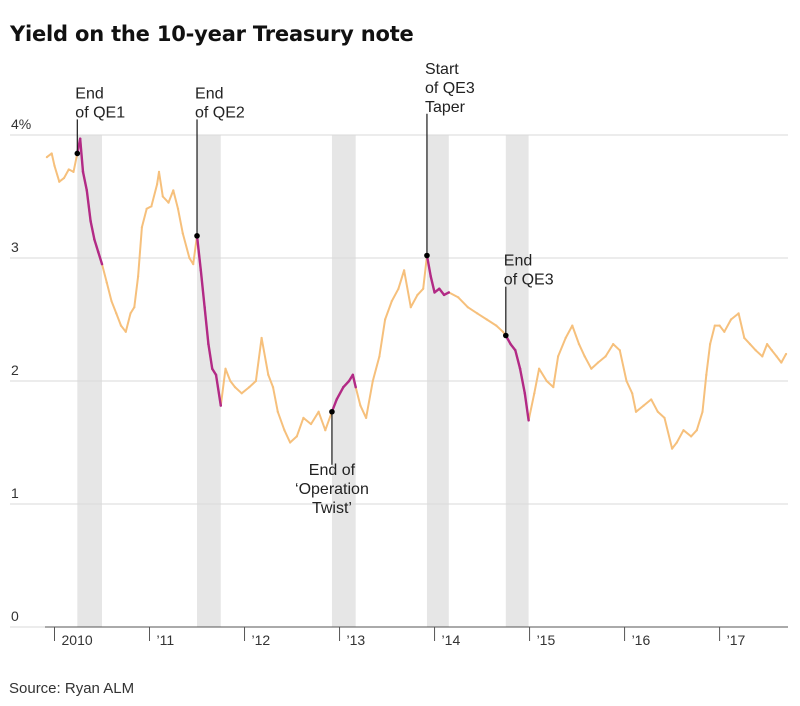 The height and width of the screenshot is (706, 800). Describe the element at coordinates (546, 640) in the screenshot. I see `x-tick-label: ’15` at that location.